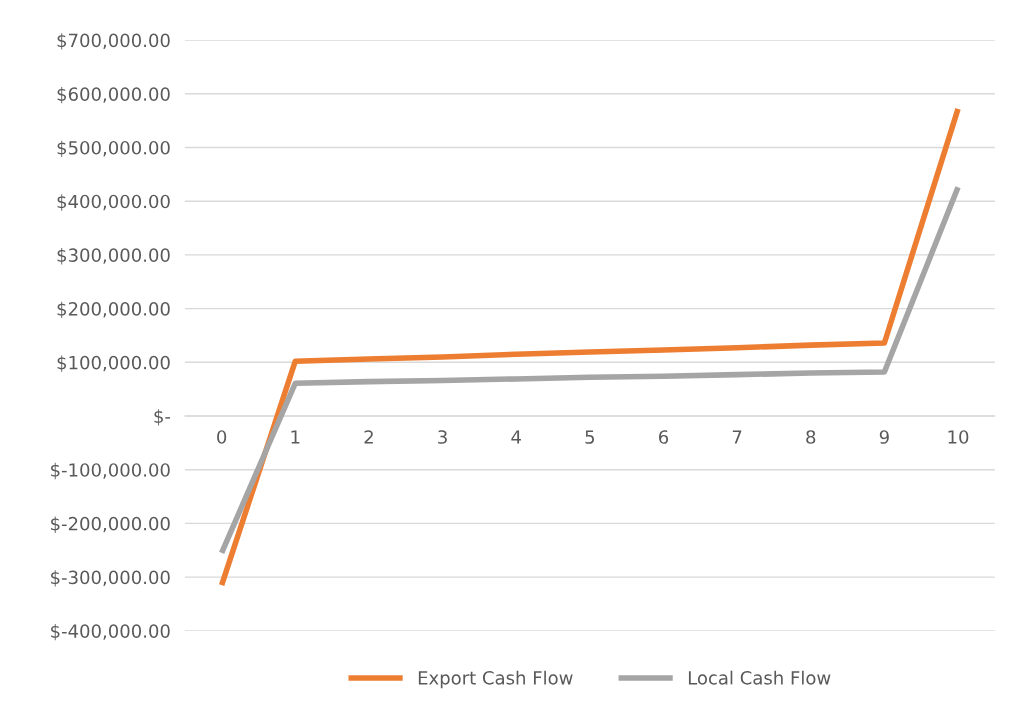 The image size is (1010, 716). I want to click on x-tick-label: 0, so click(222, 437).